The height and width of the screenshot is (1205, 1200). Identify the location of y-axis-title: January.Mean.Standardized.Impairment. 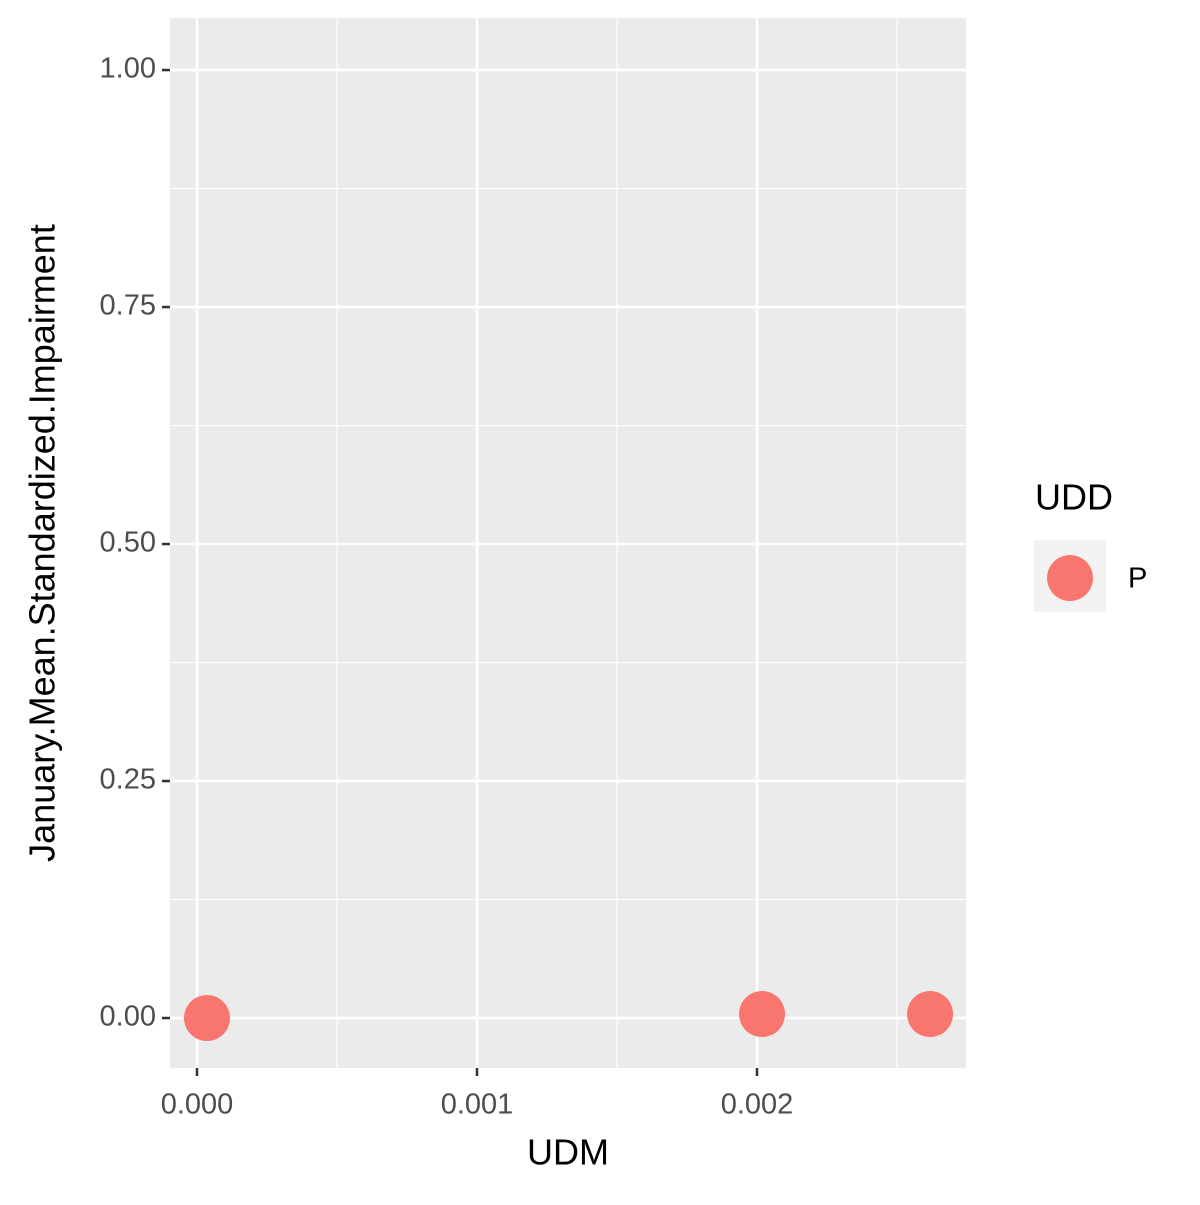
(42, 543).